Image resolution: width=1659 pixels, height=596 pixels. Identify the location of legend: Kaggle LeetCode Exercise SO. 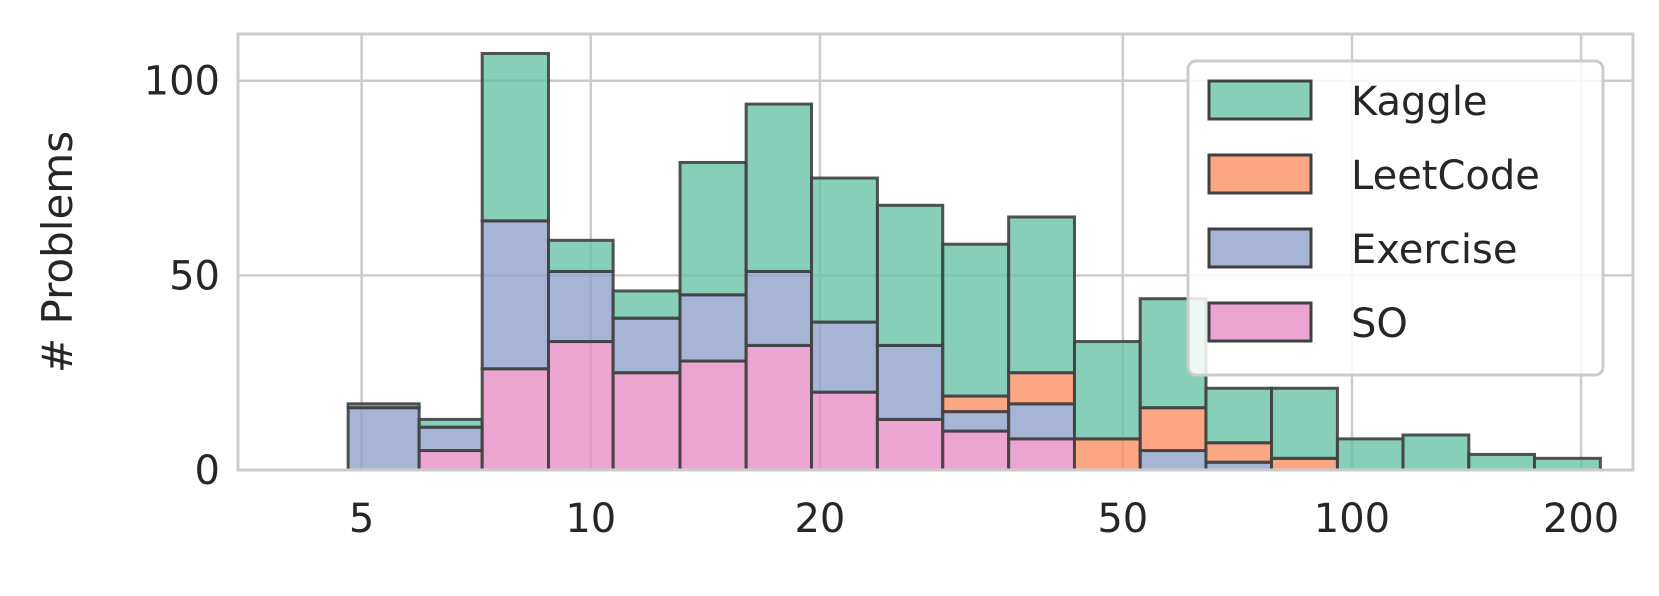
(1395, 218).